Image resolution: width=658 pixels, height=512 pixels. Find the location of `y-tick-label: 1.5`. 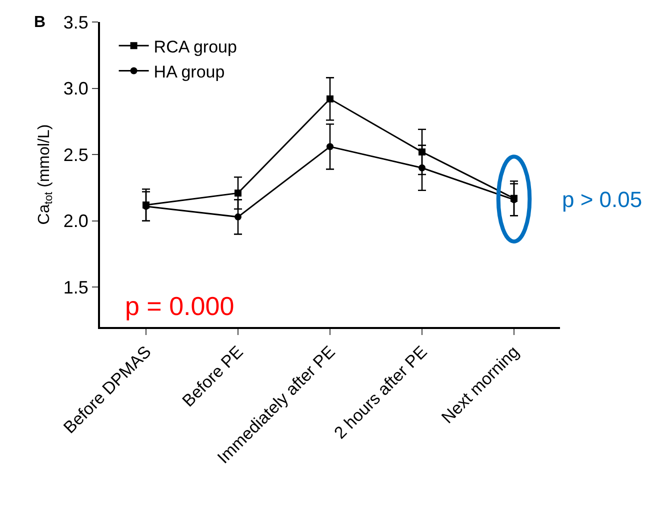

y-tick-label: 1.5 is located at coordinates (75, 288).